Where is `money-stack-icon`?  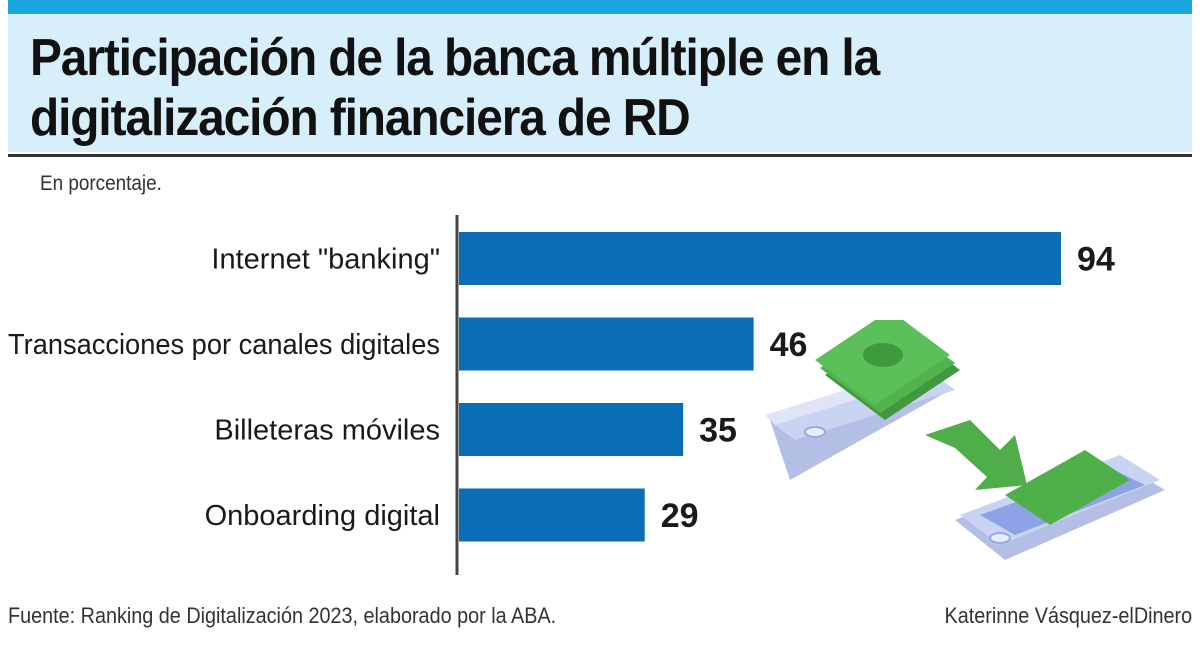
money-stack-icon is located at coordinates (887, 370).